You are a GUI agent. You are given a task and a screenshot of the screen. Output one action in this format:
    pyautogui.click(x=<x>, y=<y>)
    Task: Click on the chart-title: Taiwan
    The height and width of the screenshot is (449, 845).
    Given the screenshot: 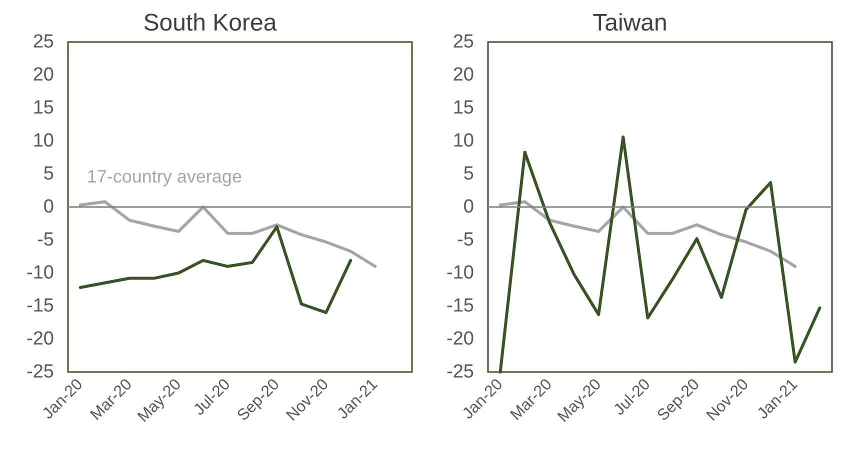 What is the action you would take?
    pyautogui.click(x=630, y=23)
    